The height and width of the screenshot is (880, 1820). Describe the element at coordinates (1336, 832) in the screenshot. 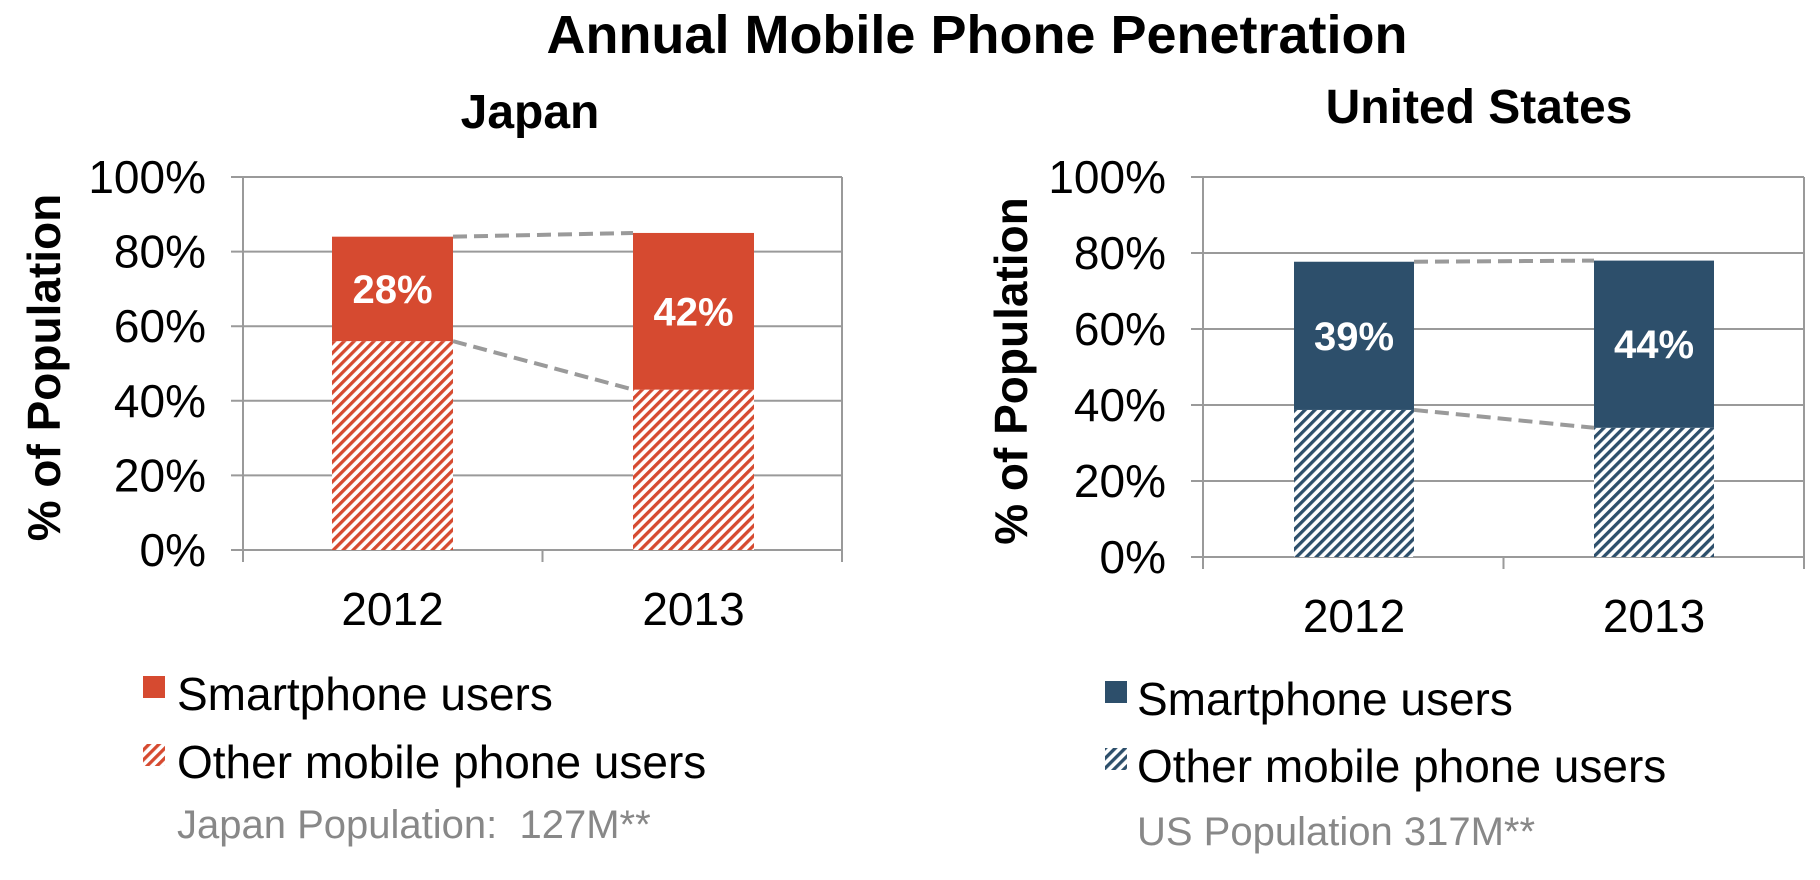

I see `population-footnote: US Population 317M**` at that location.